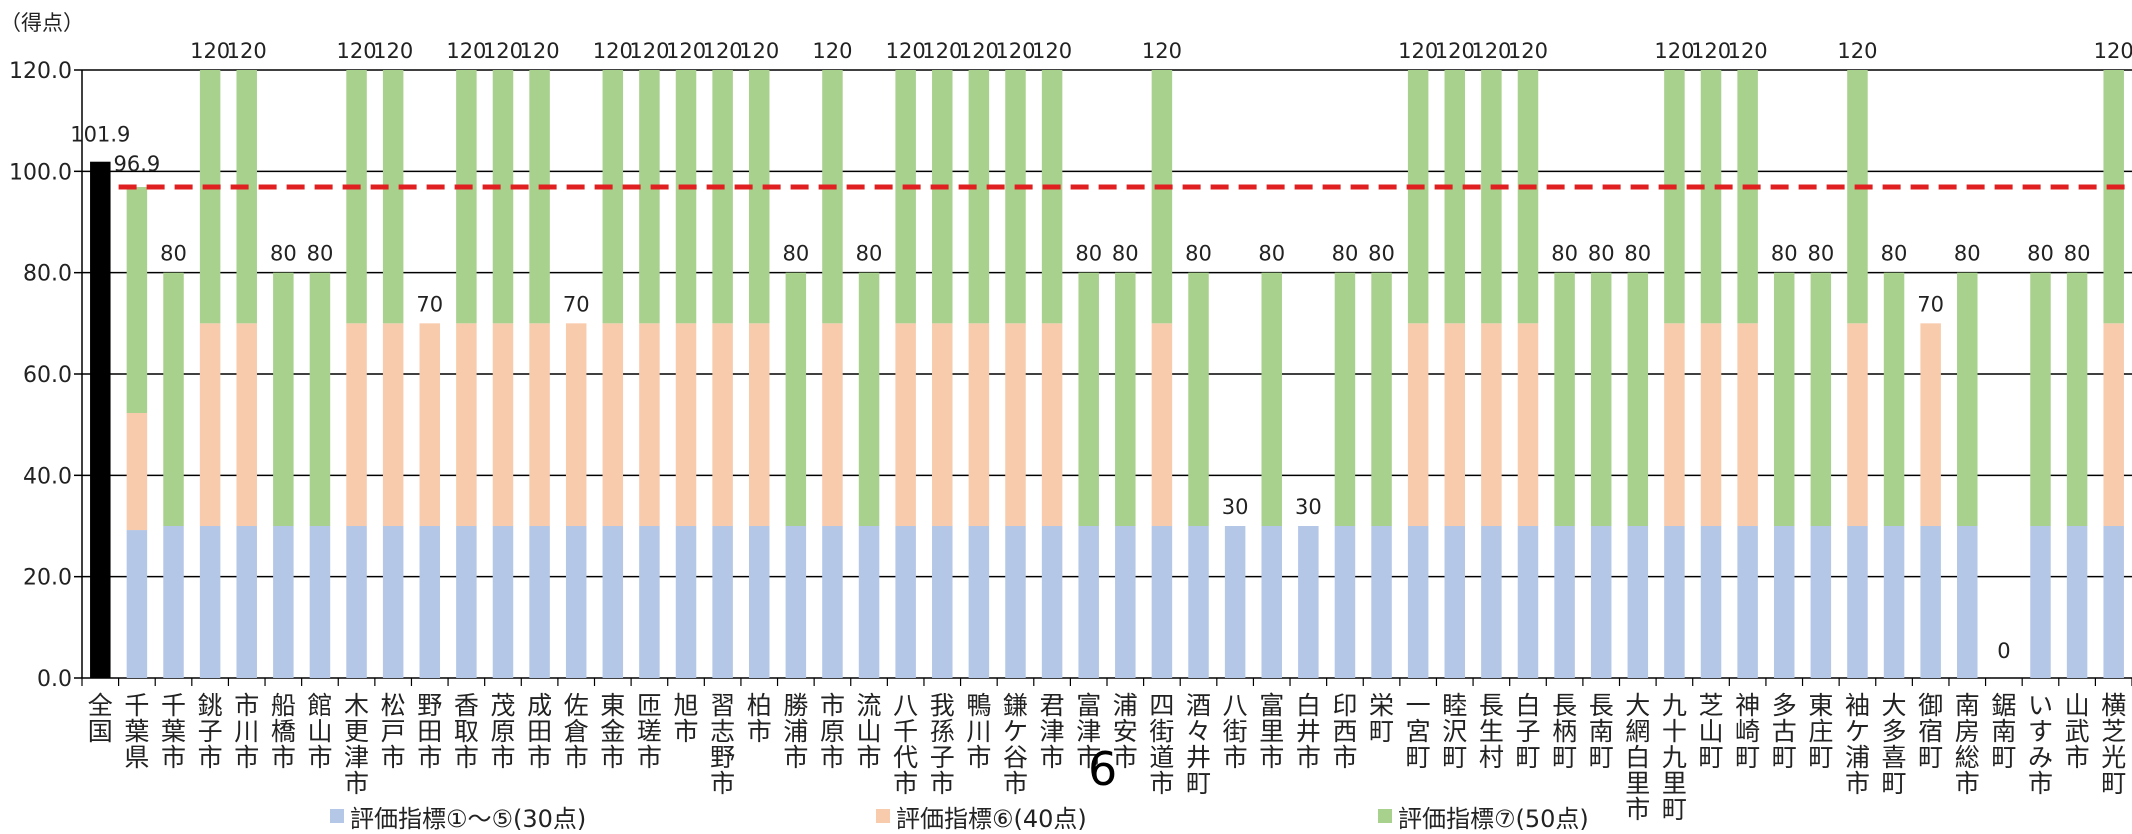 The width and height of the screenshot is (2132, 834). I want to click on data-label: 70, so click(1930, 304).